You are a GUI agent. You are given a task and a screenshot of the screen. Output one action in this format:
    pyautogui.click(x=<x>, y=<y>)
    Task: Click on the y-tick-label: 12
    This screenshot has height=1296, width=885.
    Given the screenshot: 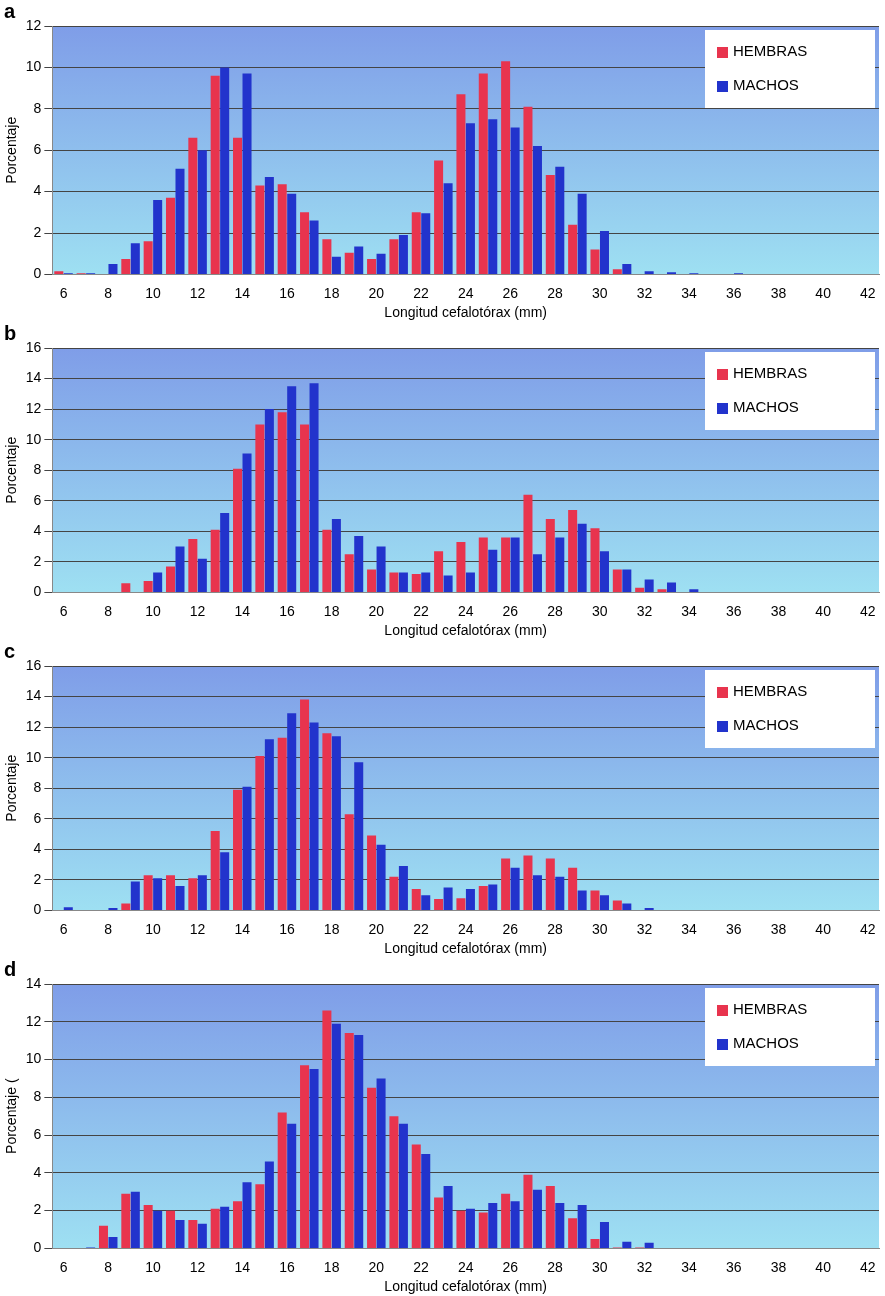 What is the action you would take?
    pyautogui.click(x=33, y=407)
    